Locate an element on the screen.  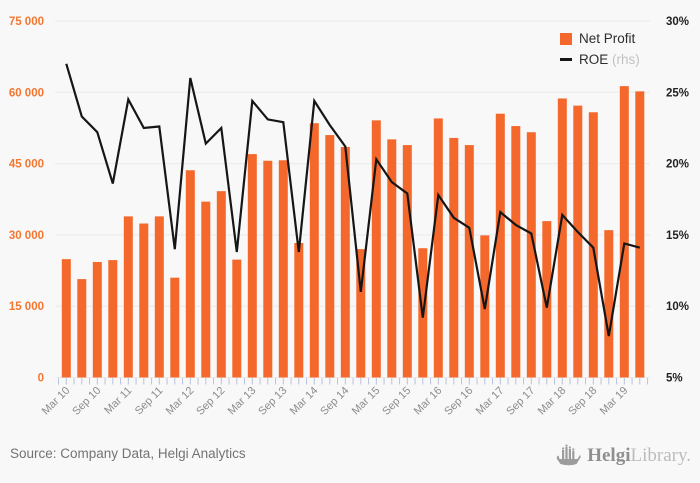
x-axis-label: Mar 13 is located at coordinates (242, 401).